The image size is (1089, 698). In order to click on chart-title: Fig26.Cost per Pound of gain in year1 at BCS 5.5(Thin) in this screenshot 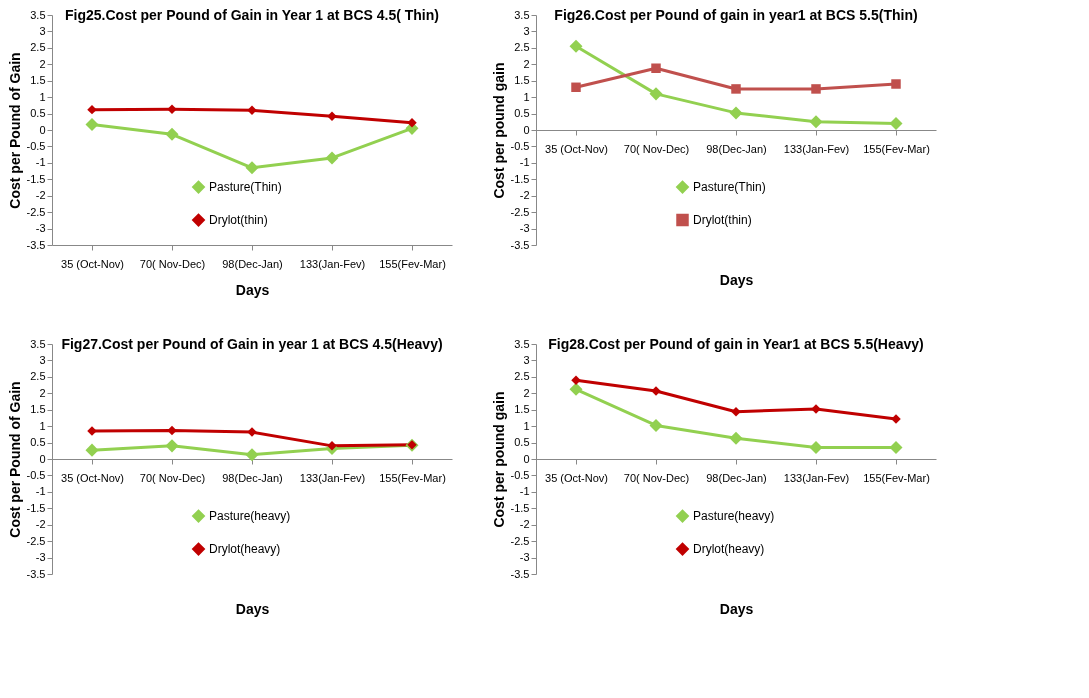, I will do `click(736, 14)`.